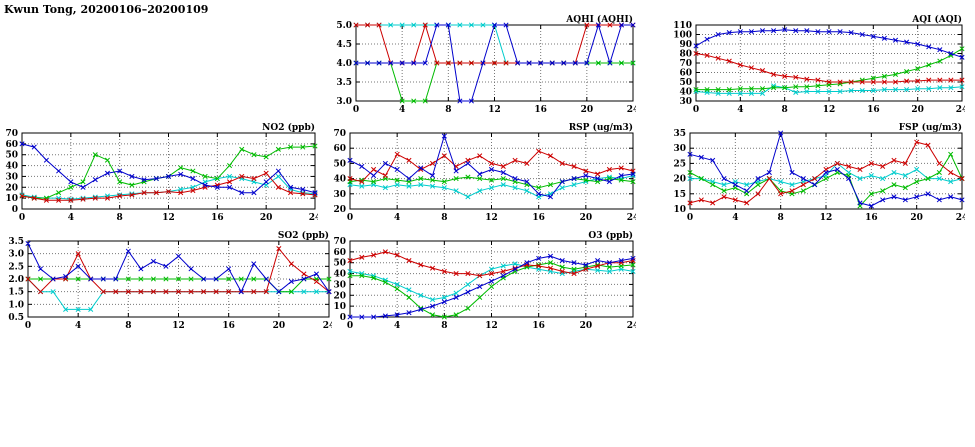 This screenshot has width=975, height=447. I want to click on svg-text: NO2 (ppb), so click(288, 127).